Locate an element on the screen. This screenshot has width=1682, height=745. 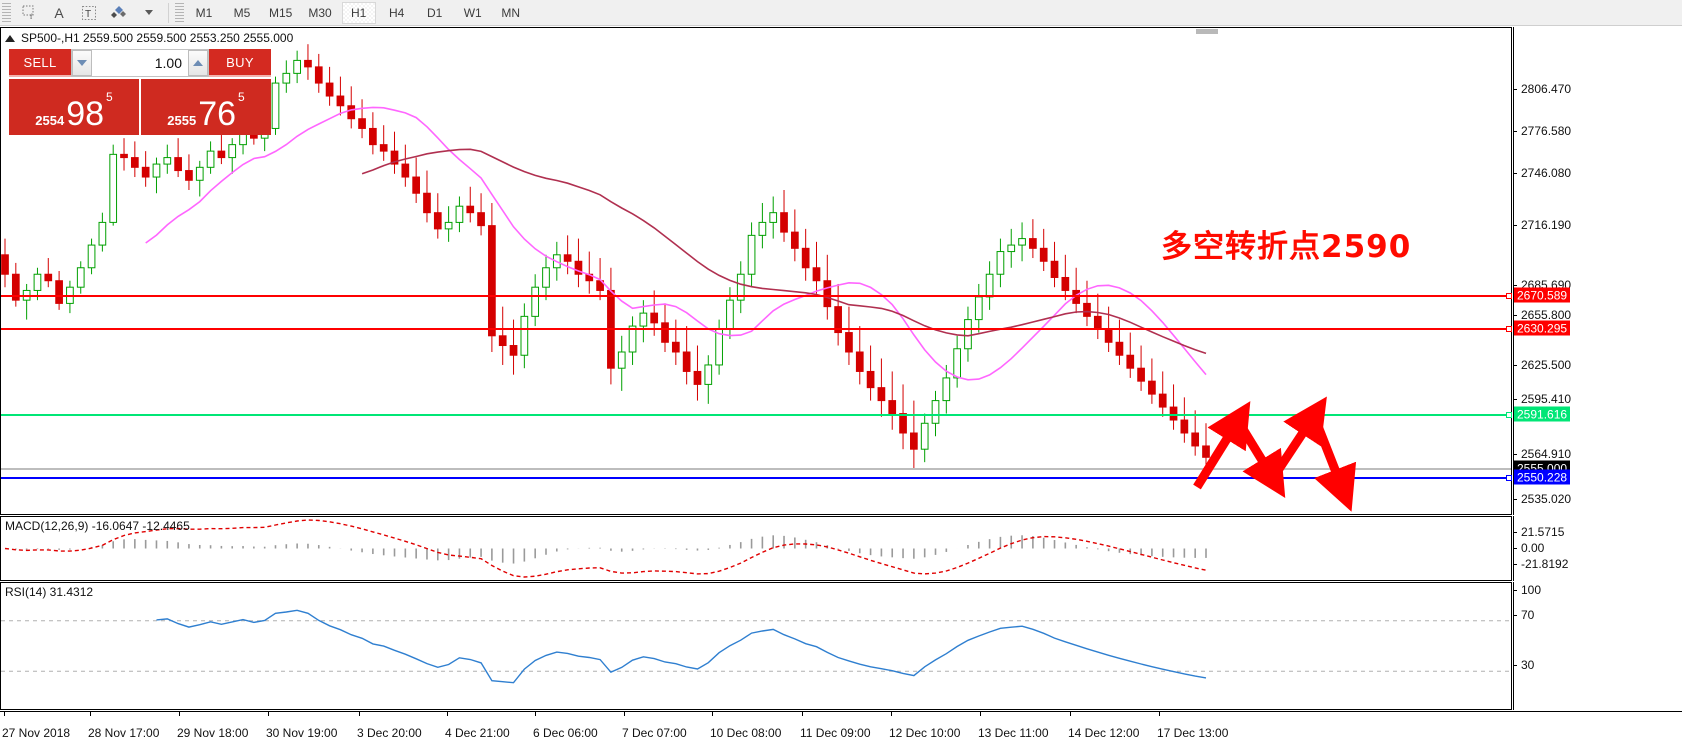
volume-value: 1.00 is located at coordinates (168, 63).